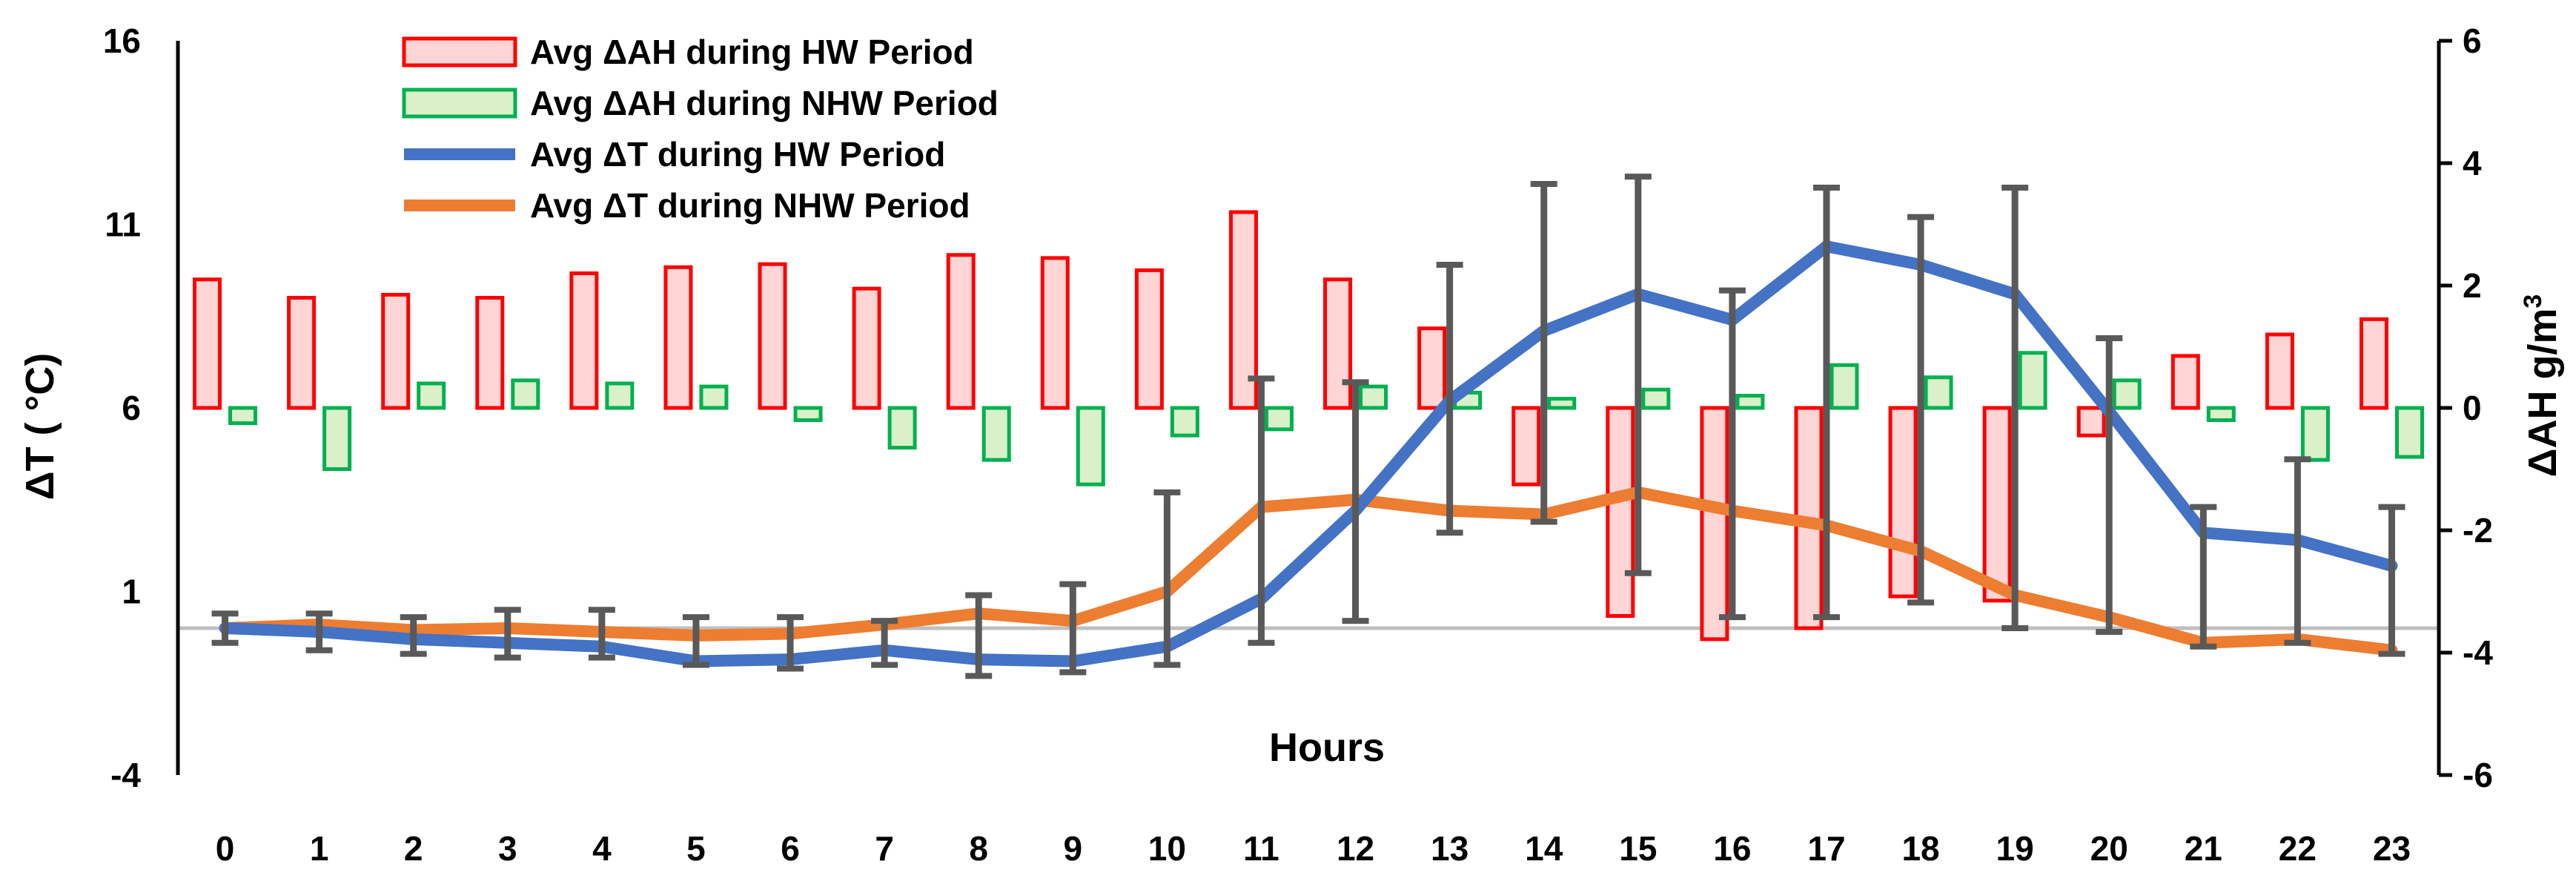  Describe the element at coordinates (765, 103) in the screenshot. I see `legend-label-nhw-bar: Avg ΔAH during NHW Period` at that location.